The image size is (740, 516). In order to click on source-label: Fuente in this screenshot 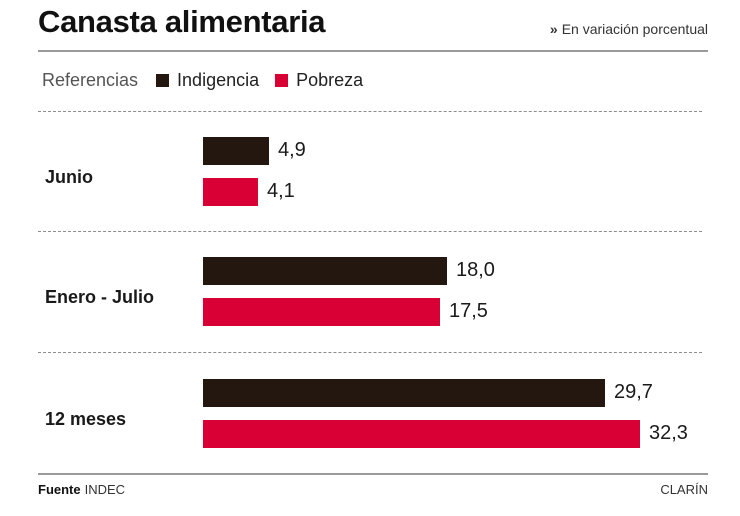, I will do `click(59, 489)`.